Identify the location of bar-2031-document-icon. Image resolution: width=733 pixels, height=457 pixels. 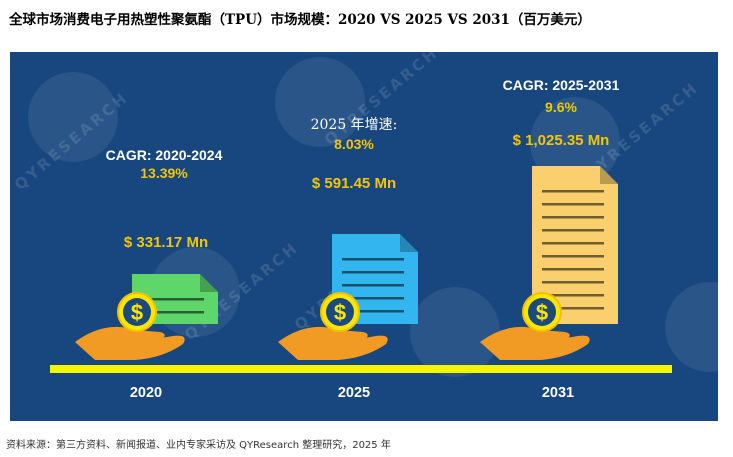
(575, 245).